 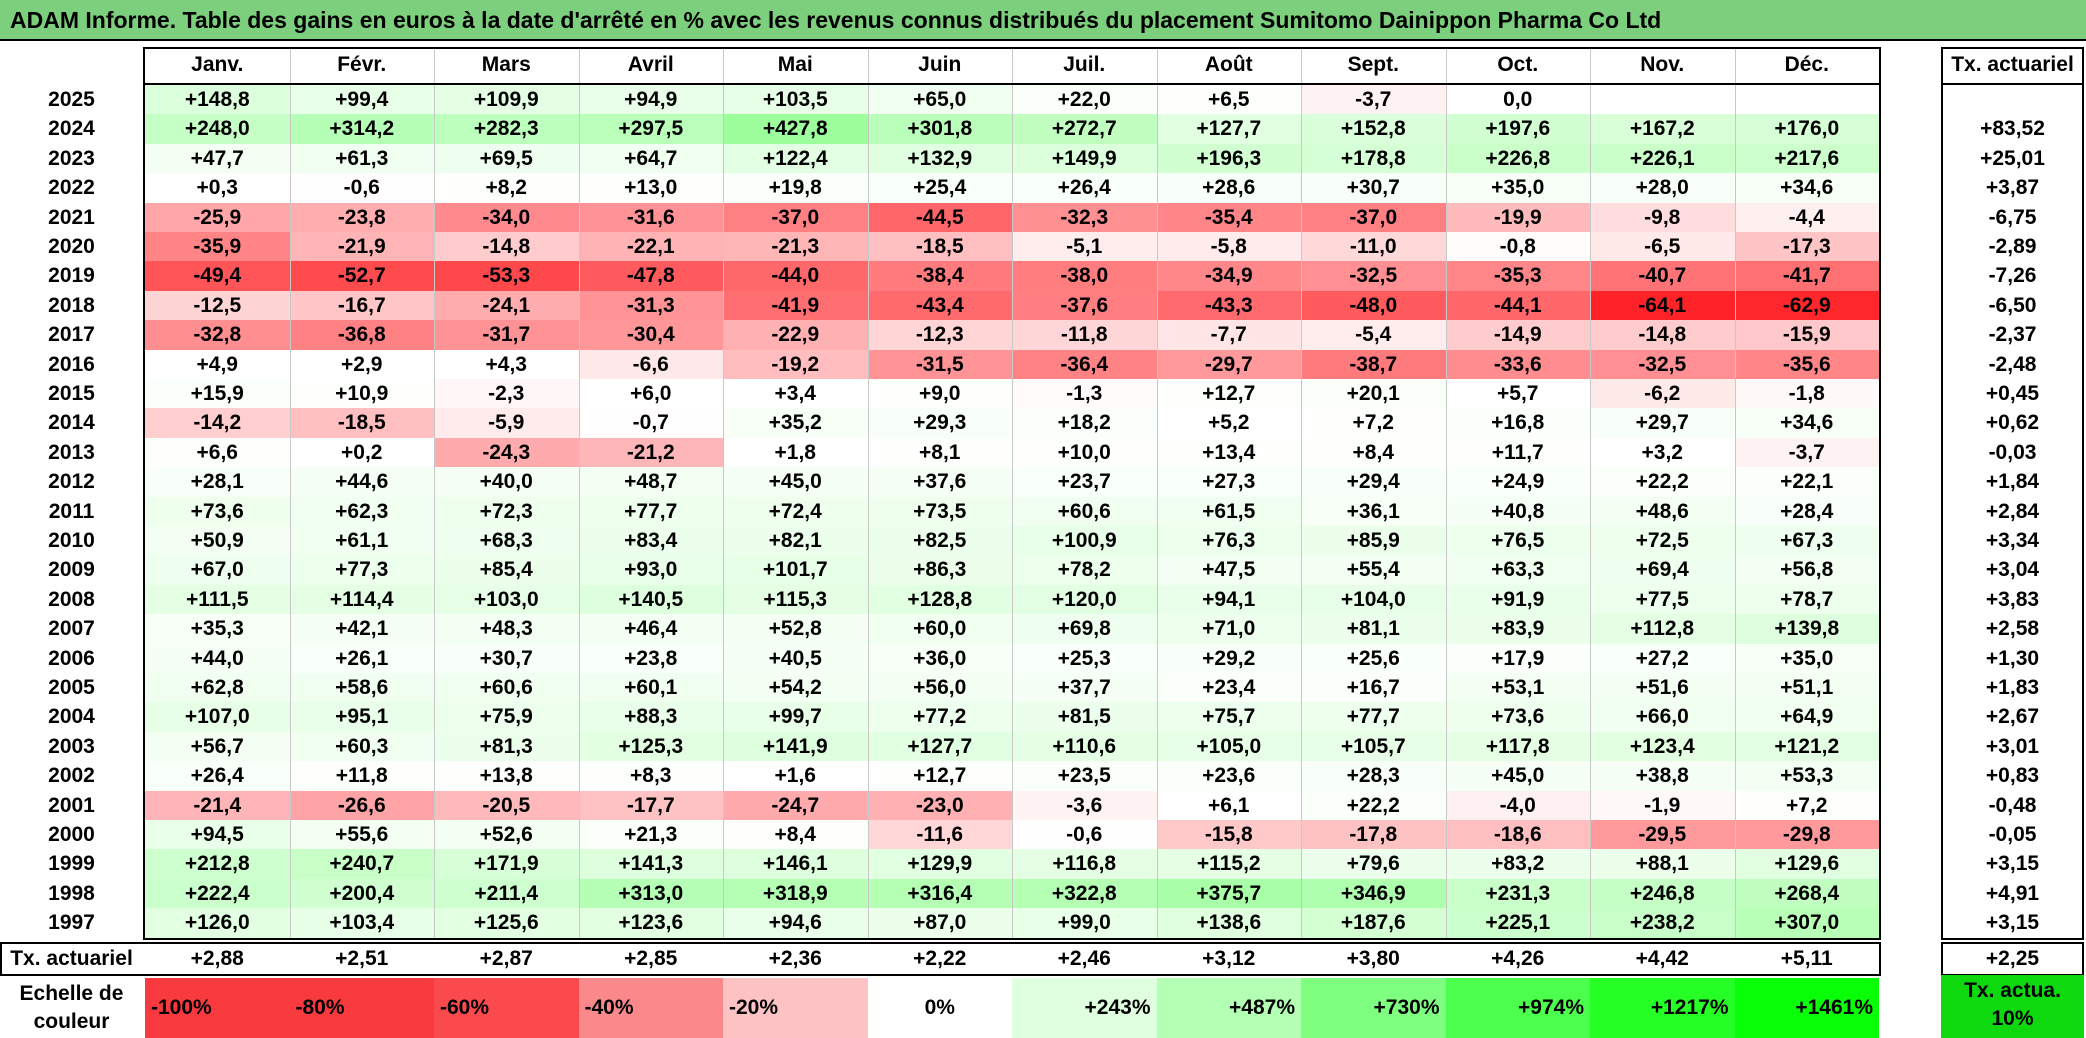 I want to click on table-cell: -15,9, so click(x=1806, y=335).